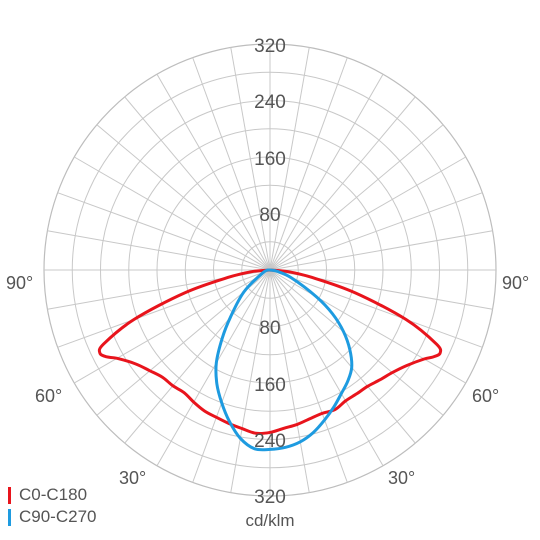 The height and width of the screenshot is (540, 540). I want to click on angle-label-left-60: 60°, so click(48, 396).